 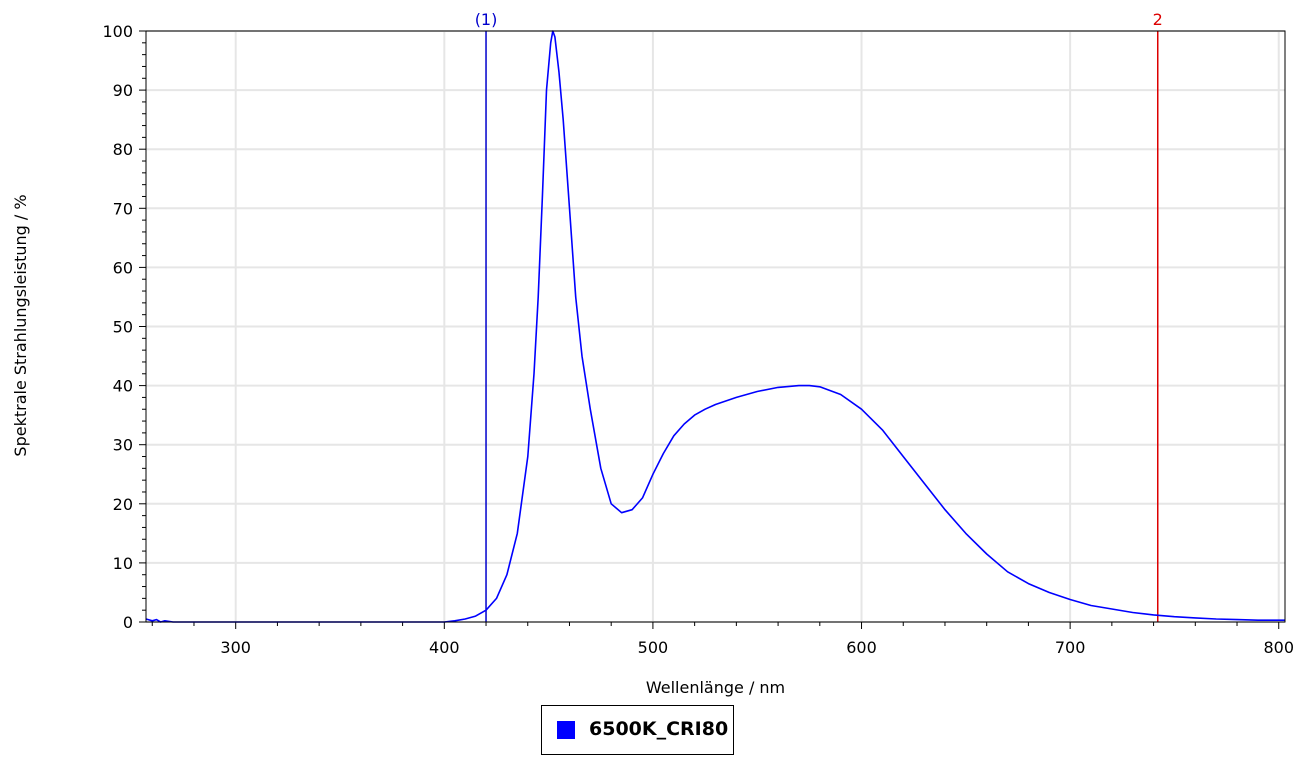 I want to click on x-axis-title: Wellenlänge / nm, so click(x=715, y=687).